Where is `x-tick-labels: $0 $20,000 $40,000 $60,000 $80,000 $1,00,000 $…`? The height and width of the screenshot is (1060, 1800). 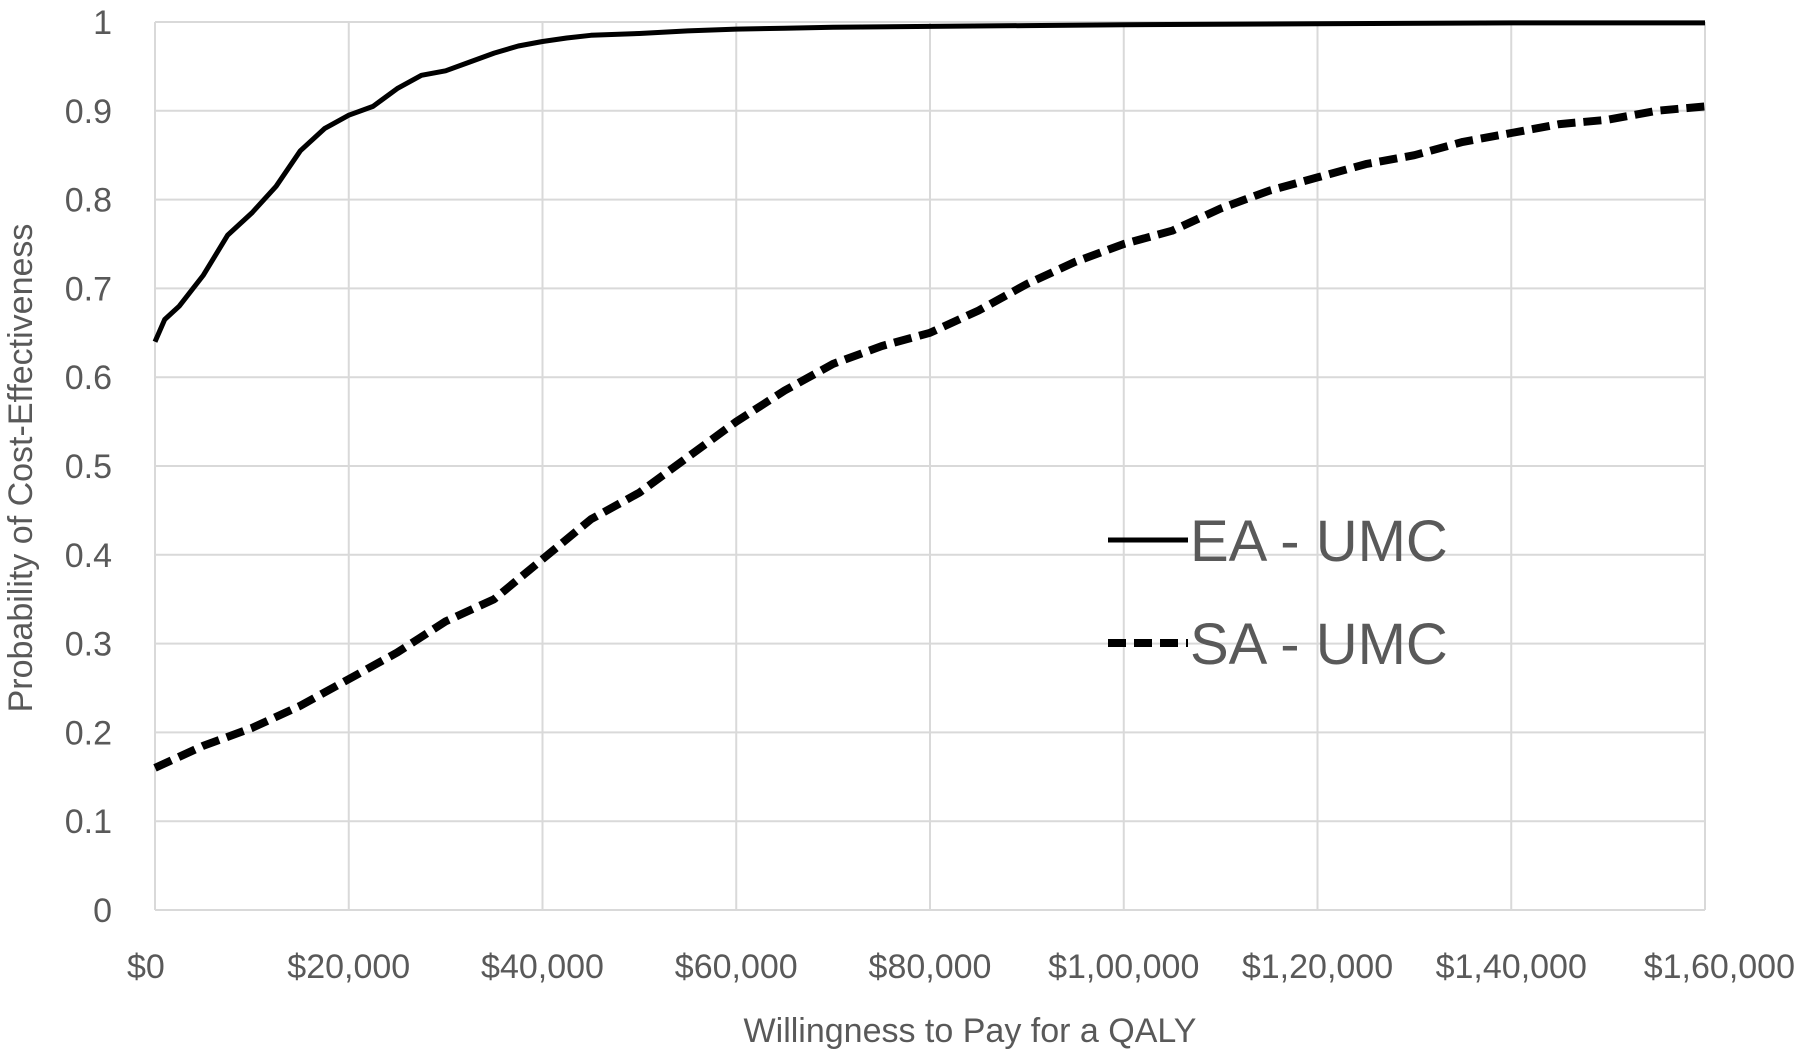 x-tick-labels: $0 $20,000 $40,000 $60,000 $80,000 $1,00,000 $… is located at coordinates (961, 967).